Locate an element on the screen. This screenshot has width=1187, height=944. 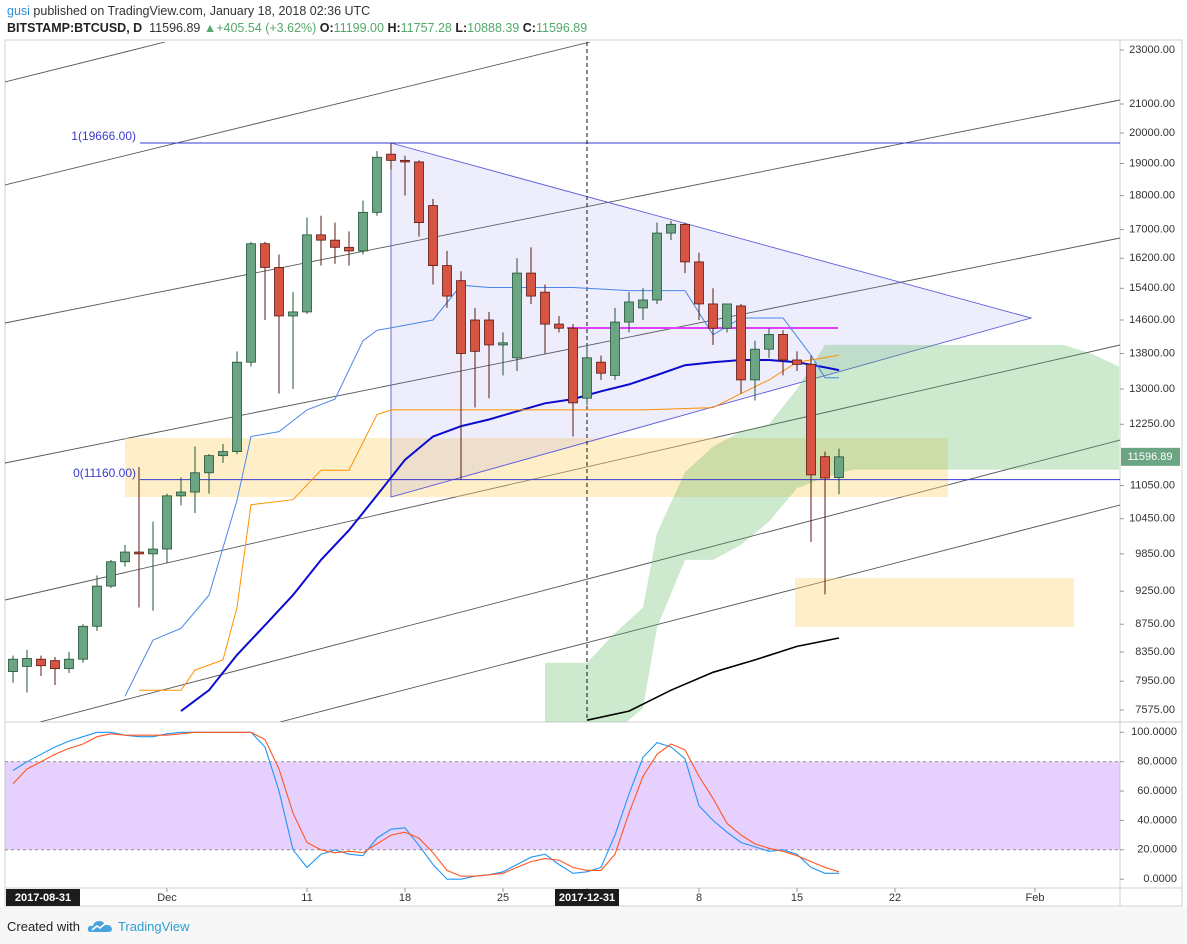
price-change: +405.54 (+3.62%) is located at coordinates (266, 28).